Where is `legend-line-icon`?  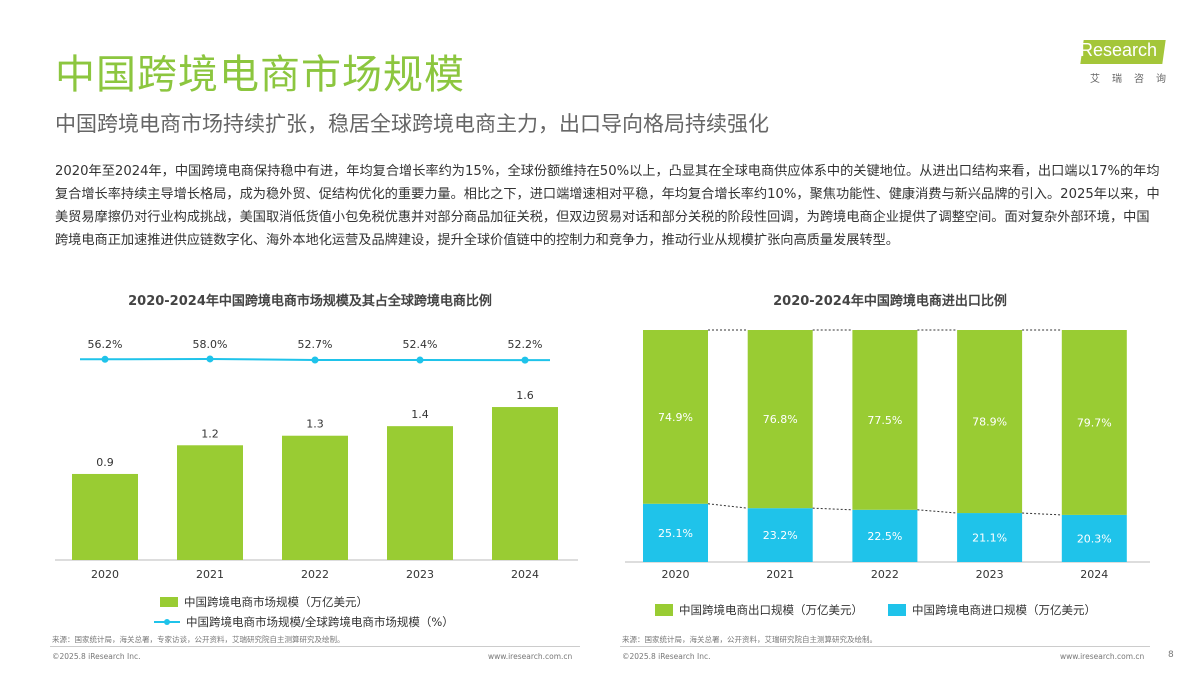
legend-line-icon is located at coordinates (167, 622).